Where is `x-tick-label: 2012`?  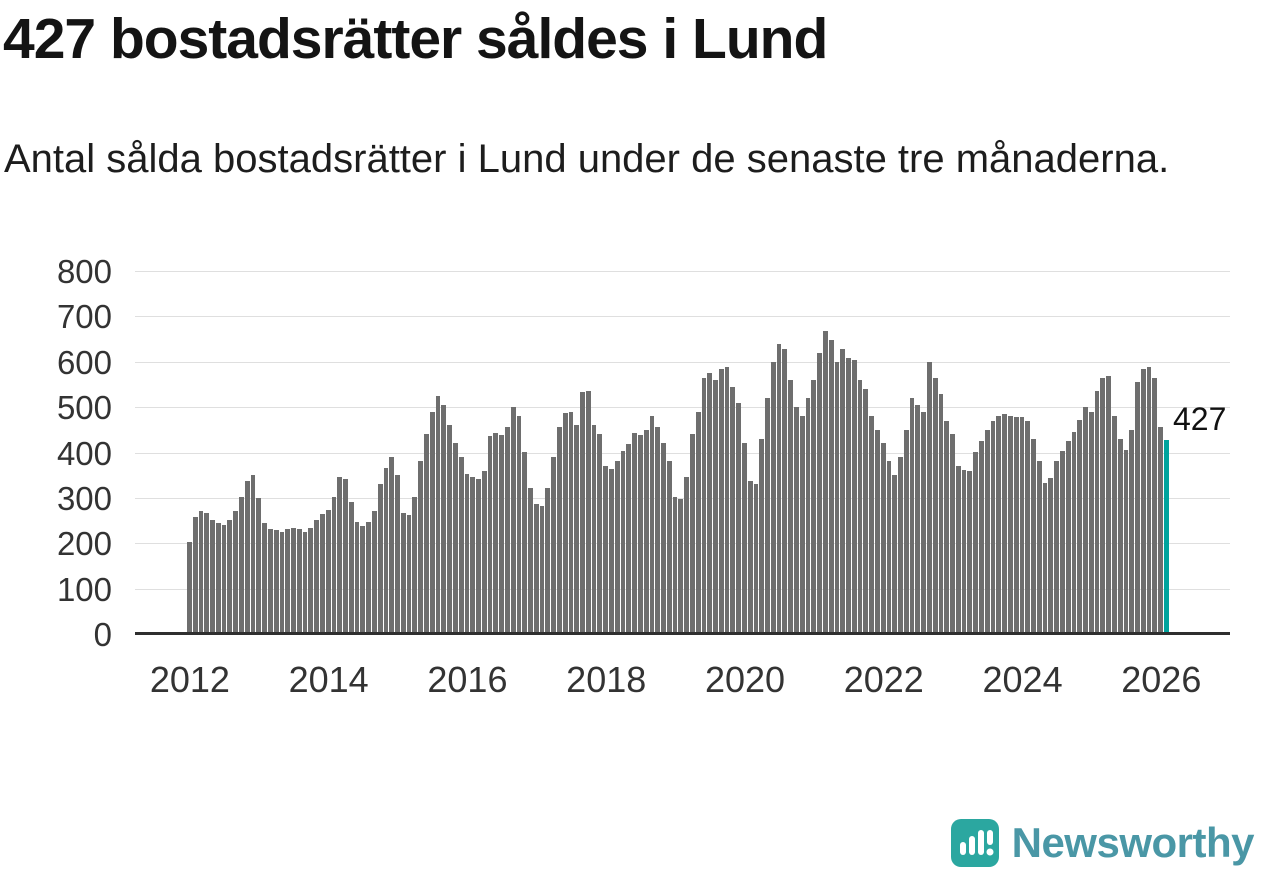 x-tick-label: 2012 is located at coordinates (189, 679).